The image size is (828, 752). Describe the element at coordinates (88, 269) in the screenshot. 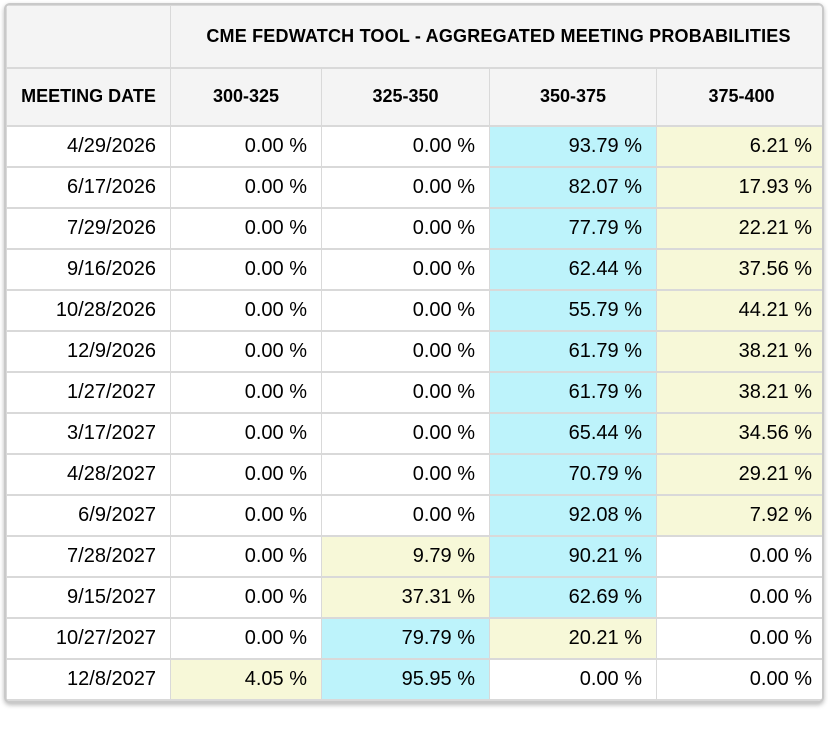

I see `meeting-date-cell: 9/16/2026` at that location.